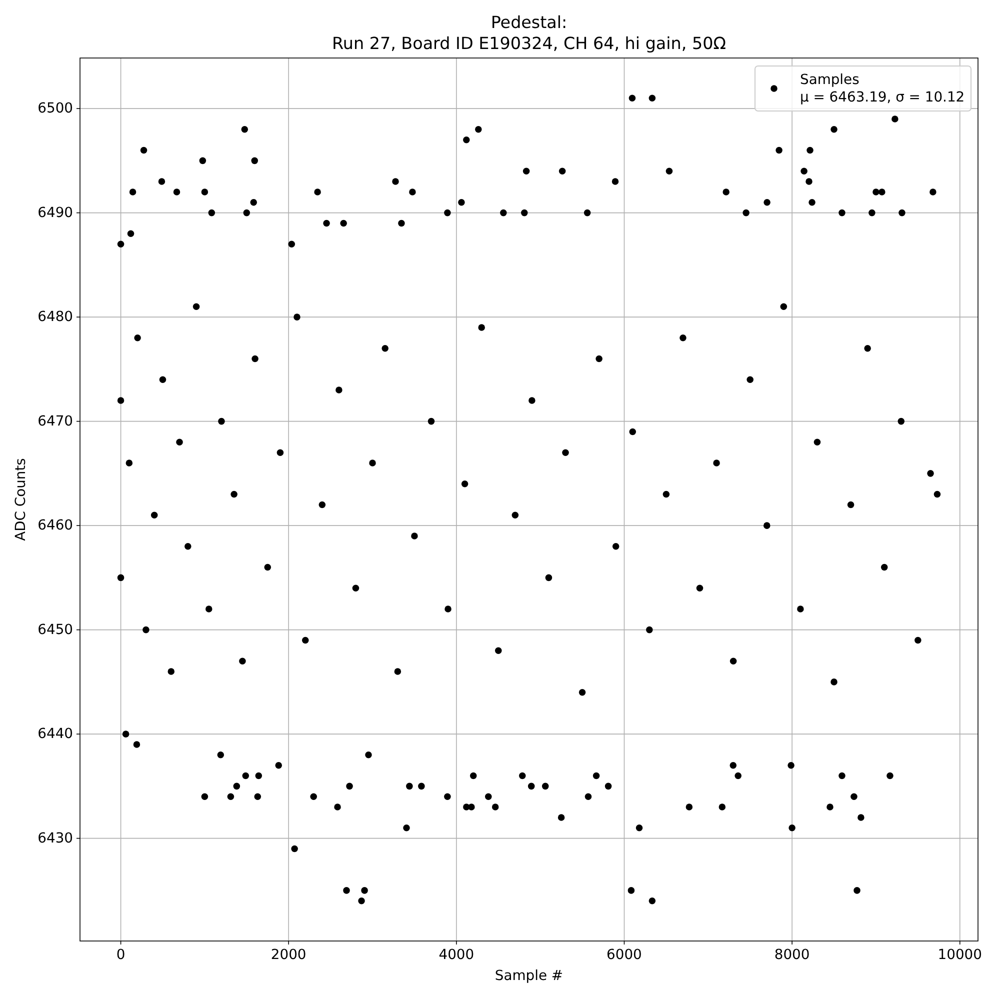 The width and height of the screenshot is (1000, 1000). What do you see at coordinates (121, 955) in the screenshot?
I see `x-tick-label: 0` at bounding box center [121, 955].